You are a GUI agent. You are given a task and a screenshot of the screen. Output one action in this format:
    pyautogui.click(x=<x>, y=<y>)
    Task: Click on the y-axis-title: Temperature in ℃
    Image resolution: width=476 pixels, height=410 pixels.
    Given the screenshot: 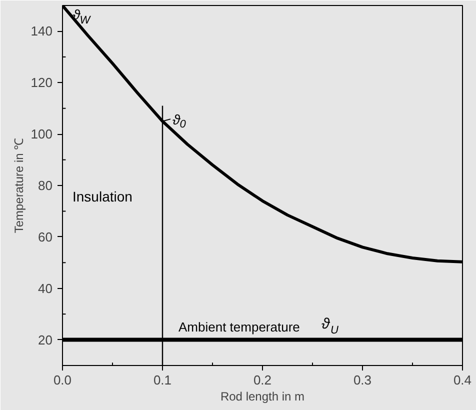 What is the action you would take?
    pyautogui.click(x=19, y=186)
    